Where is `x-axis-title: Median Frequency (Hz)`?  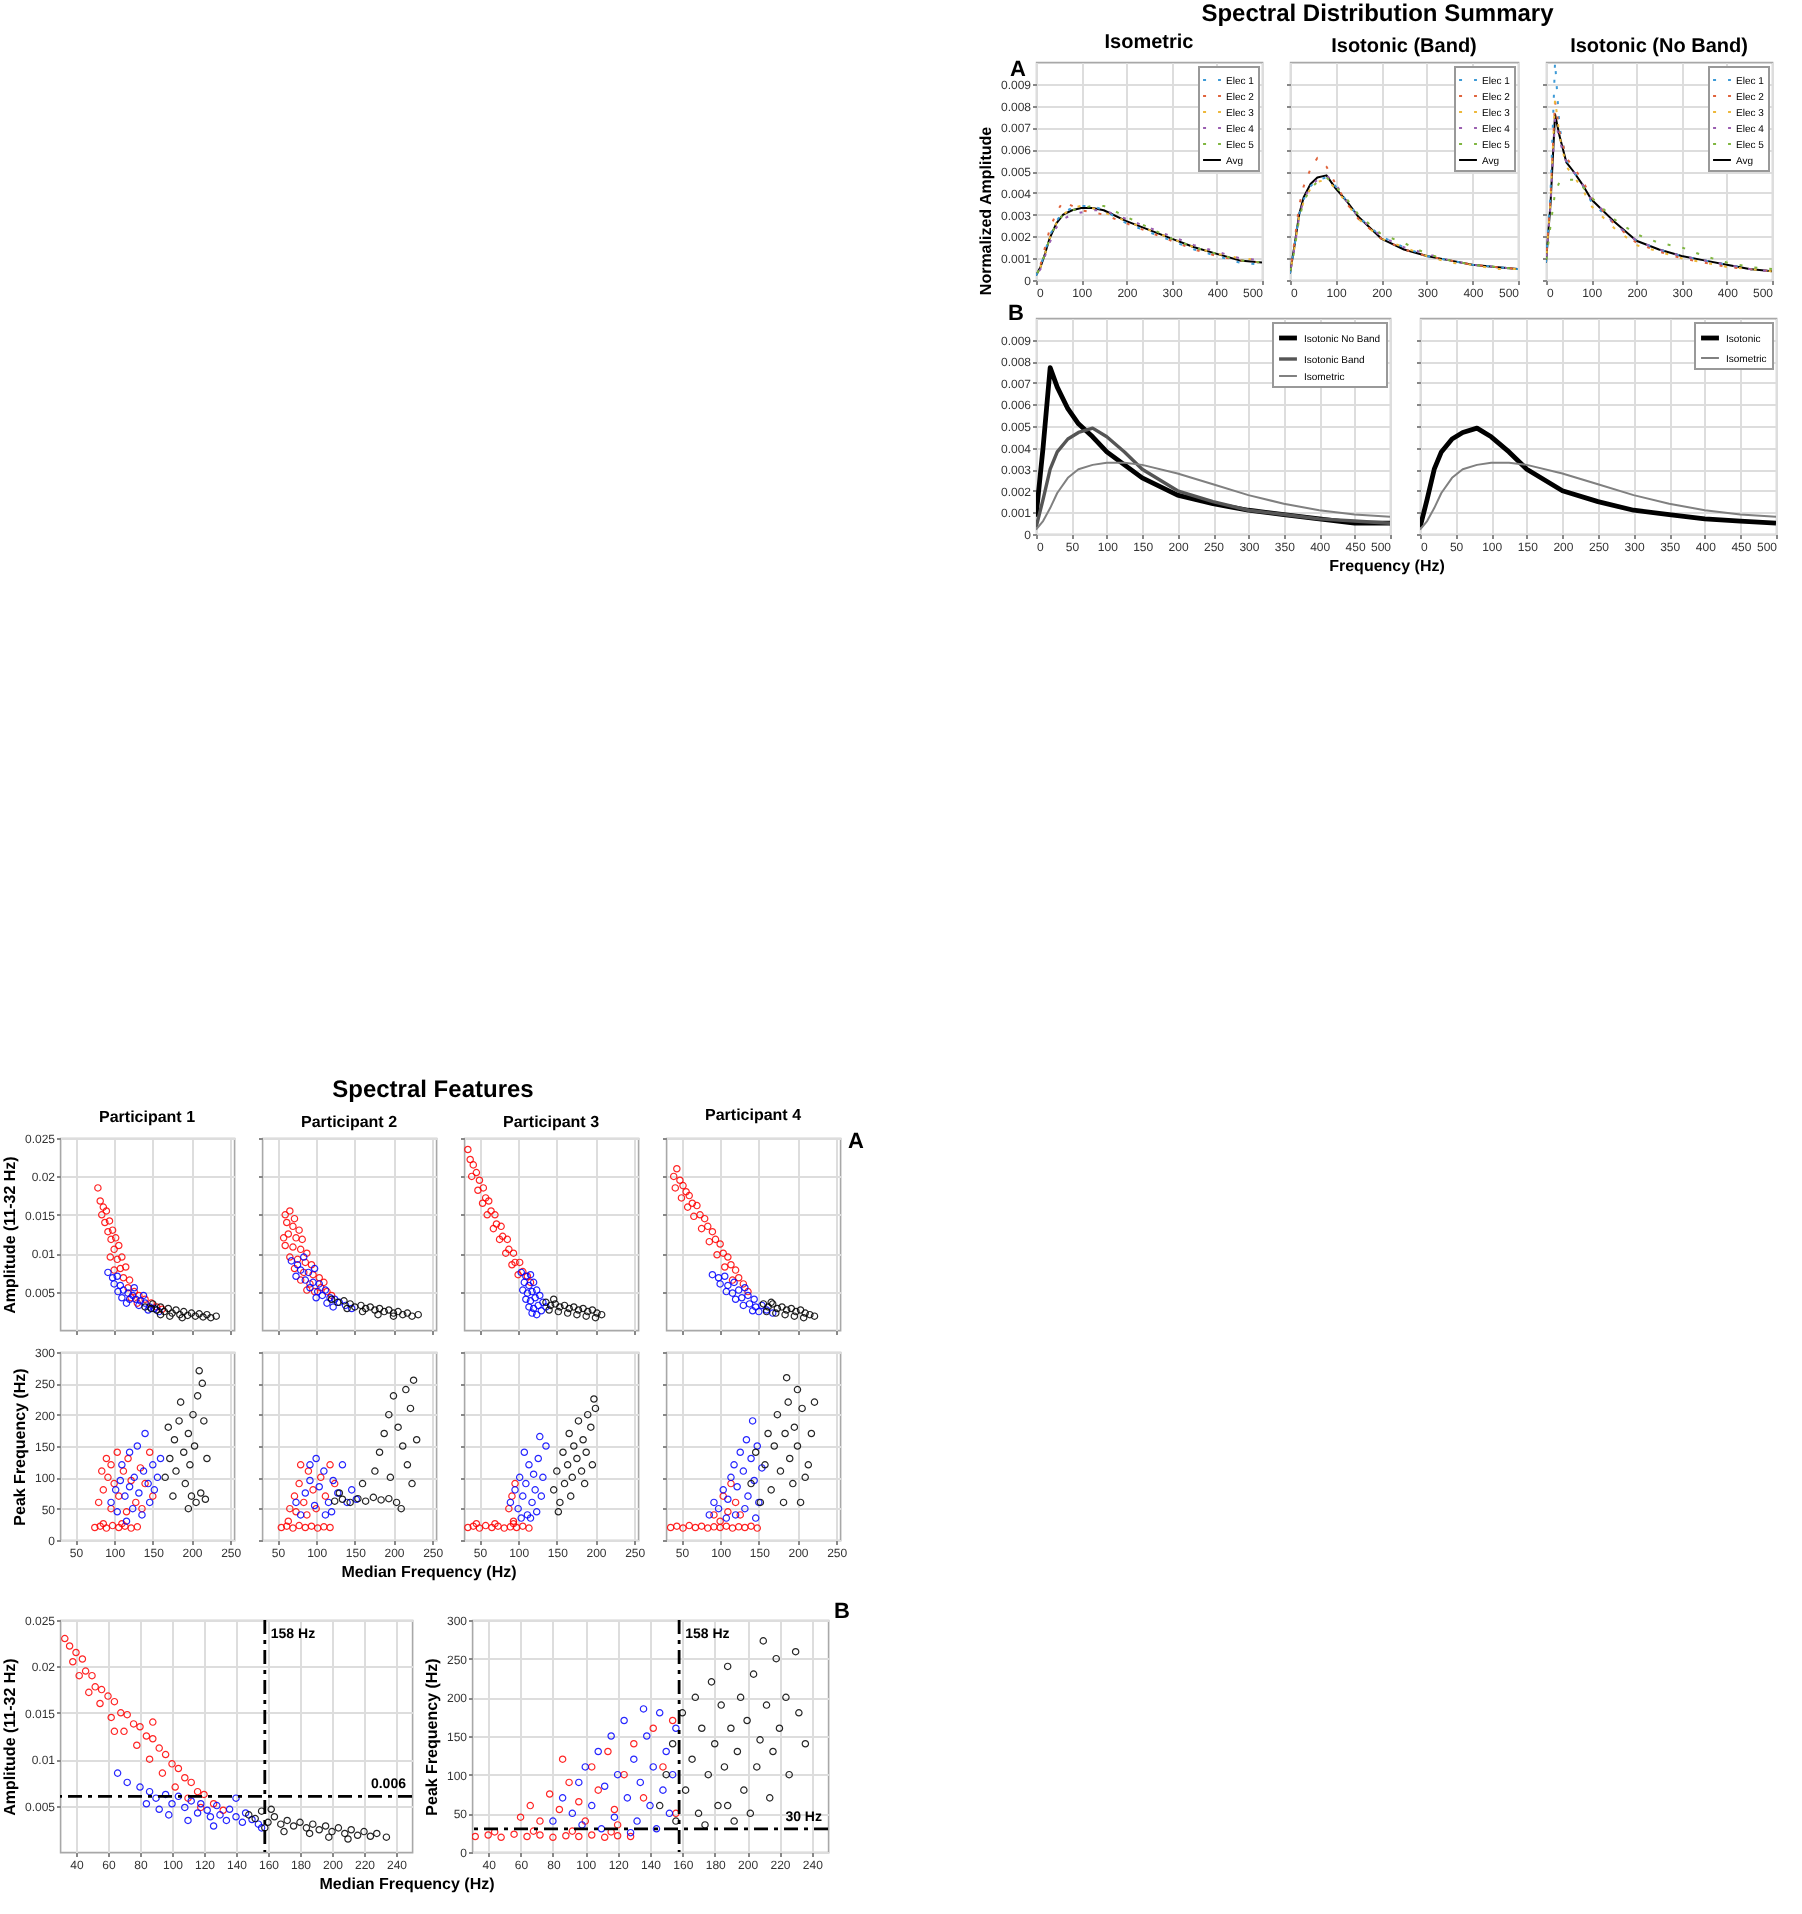
x-axis-title: Median Frequency (Hz) is located at coordinates (429, 1572).